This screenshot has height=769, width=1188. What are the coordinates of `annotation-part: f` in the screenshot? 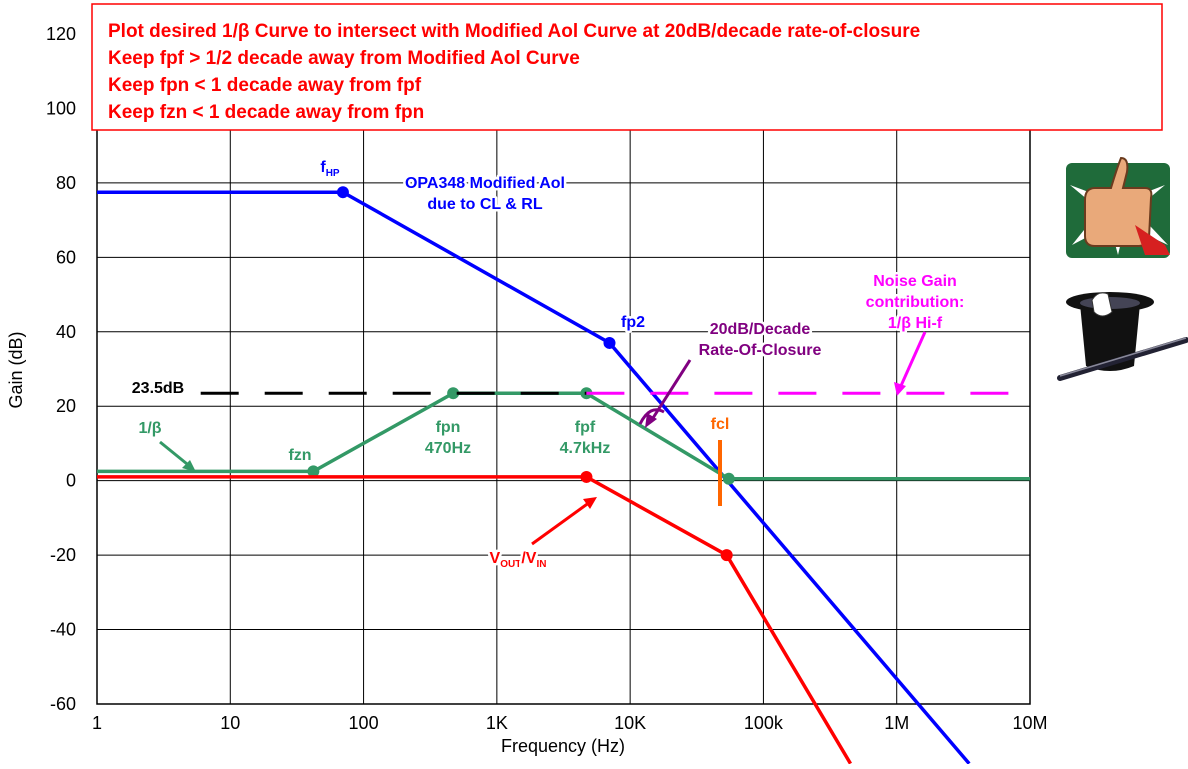 It's located at (323, 167).